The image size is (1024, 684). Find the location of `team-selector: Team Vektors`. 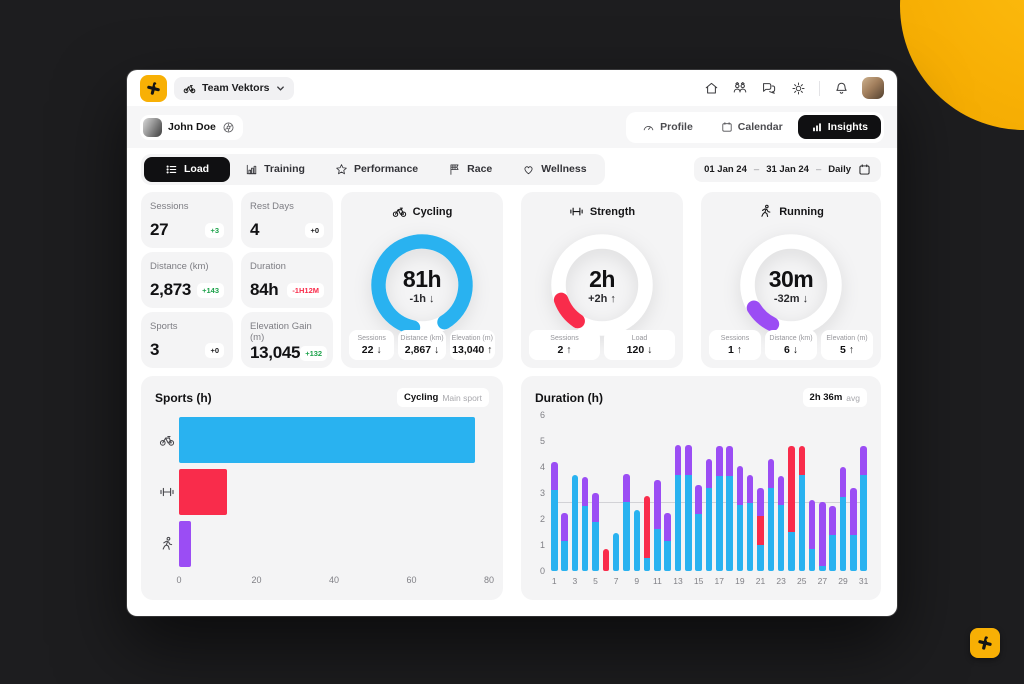

team-selector: Team Vektors is located at coordinates (234, 88).